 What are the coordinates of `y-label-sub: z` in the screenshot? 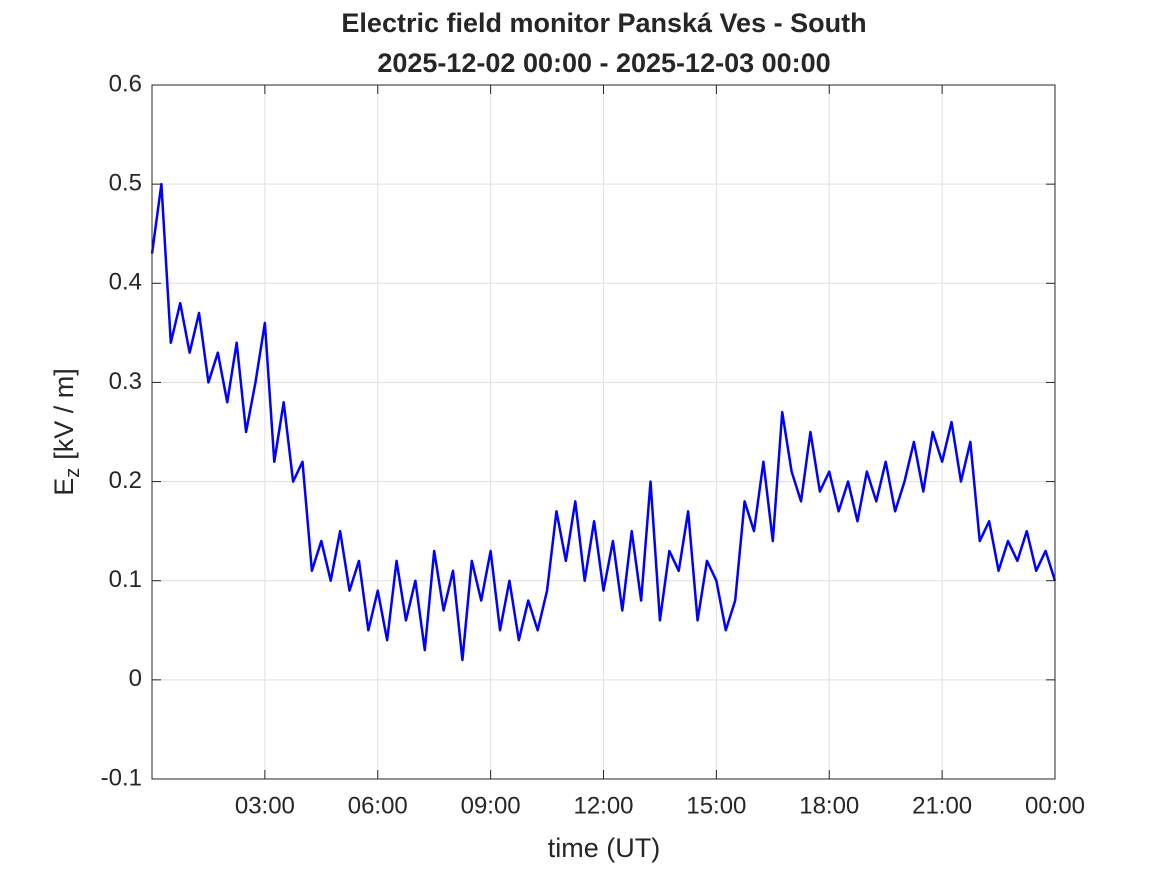 It's located at (73, 473).